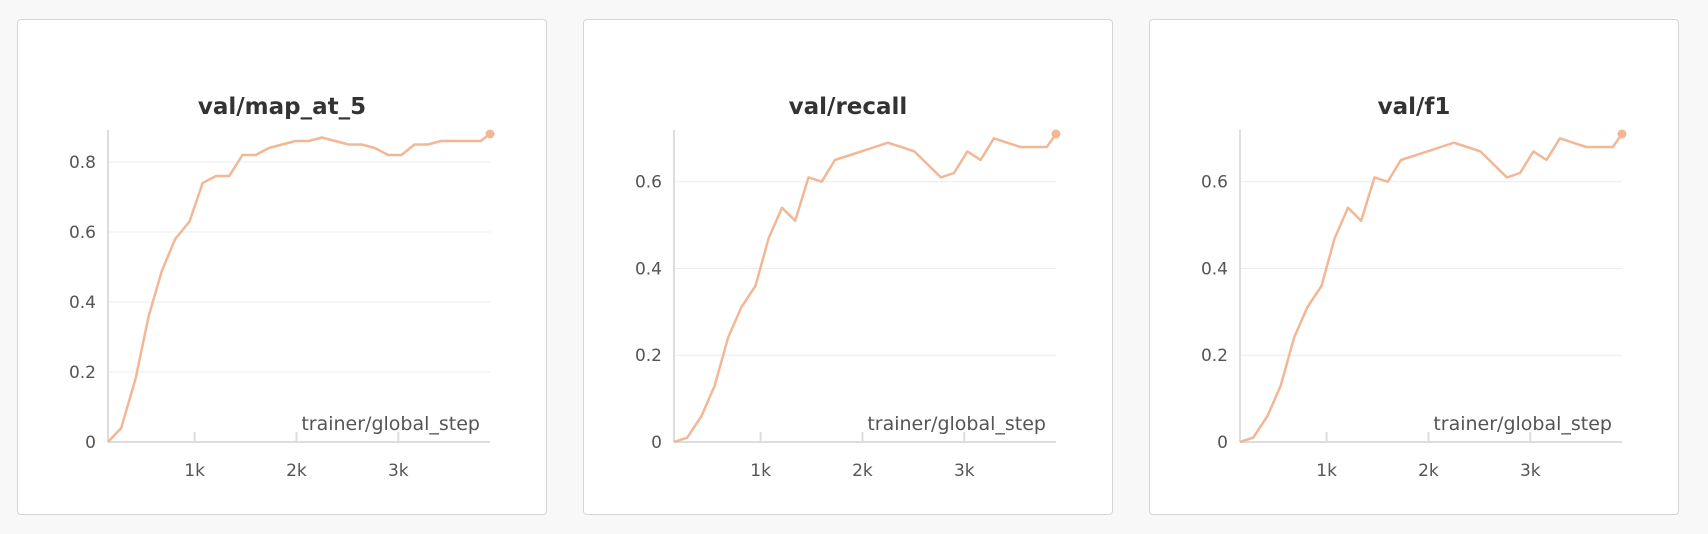 The image size is (1708, 534). I want to click on y-tick-label: 0.8, so click(82, 163).